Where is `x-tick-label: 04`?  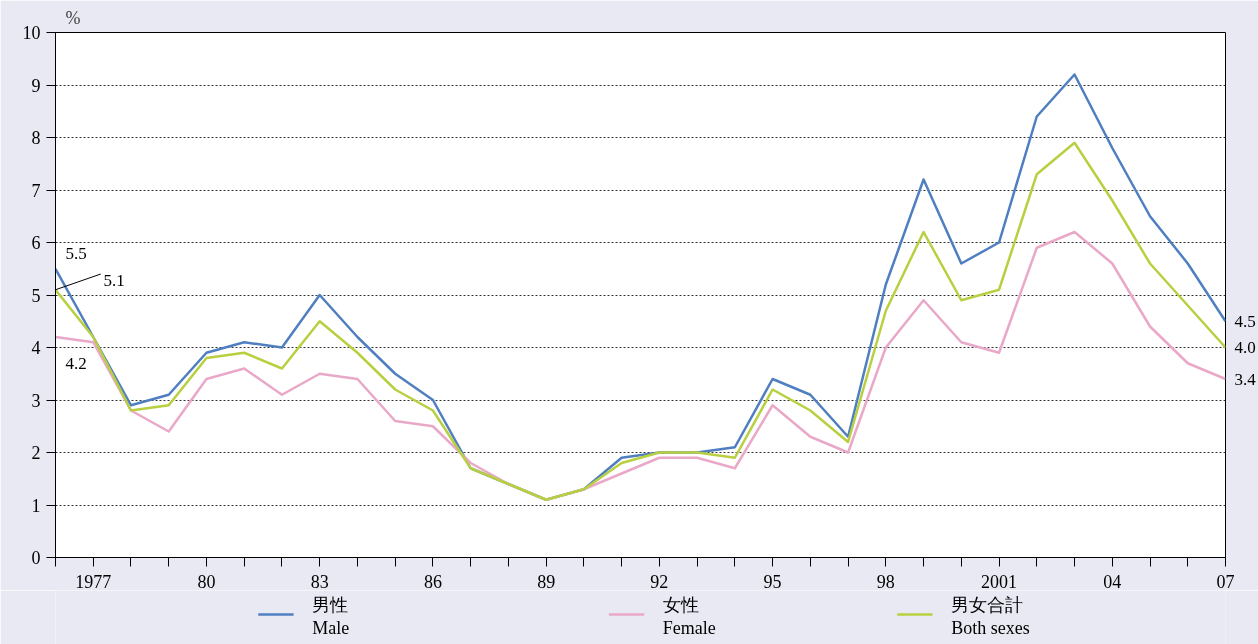 x-tick-label: 04 is located at coordinates (1112, 581).